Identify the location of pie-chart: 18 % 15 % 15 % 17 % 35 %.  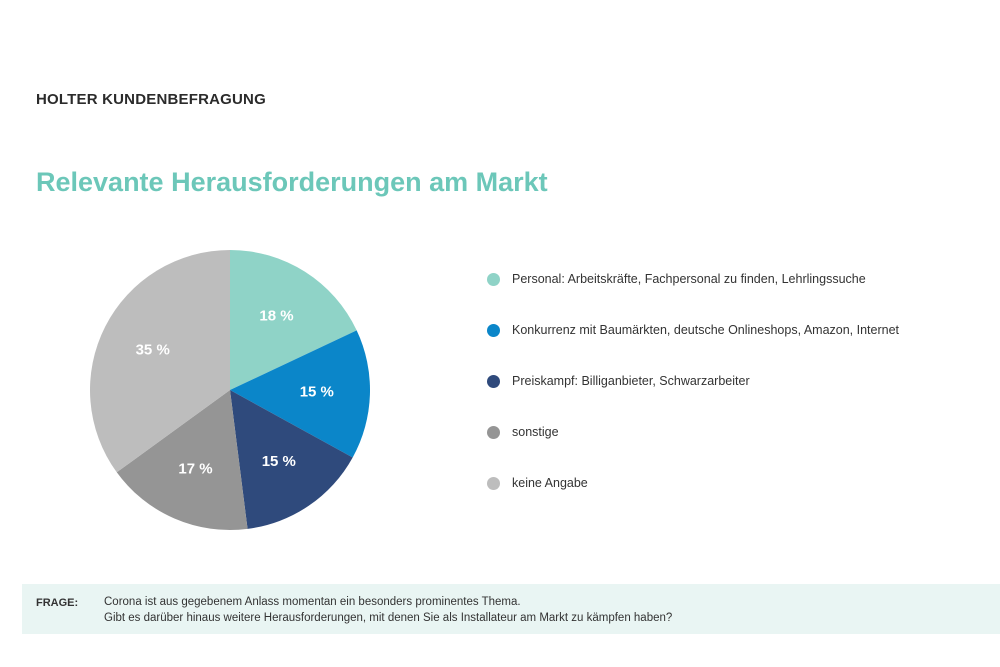
(230, 390).